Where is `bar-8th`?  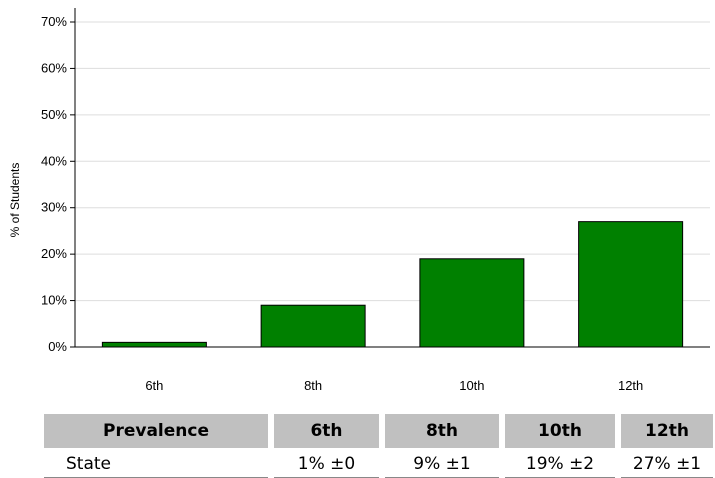
bar-8th is located at coordinates (313, 326).